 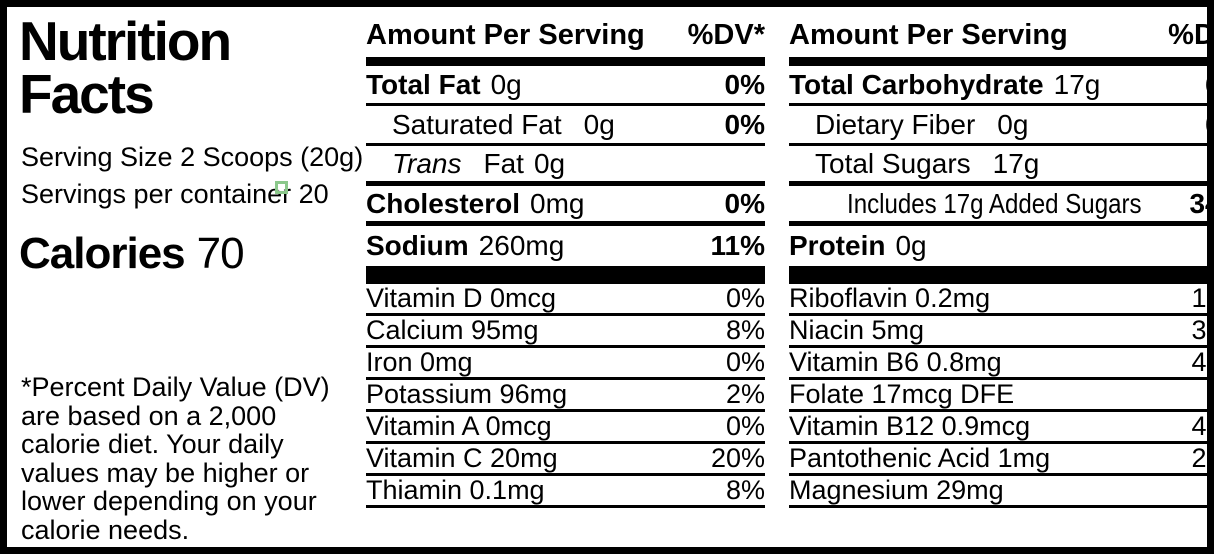 What do you see at coordinates (565, 491) in the screenshot?
I see `row-thiamin: Thiamin 0.1mg 8%` at bounding box center [565, 491].